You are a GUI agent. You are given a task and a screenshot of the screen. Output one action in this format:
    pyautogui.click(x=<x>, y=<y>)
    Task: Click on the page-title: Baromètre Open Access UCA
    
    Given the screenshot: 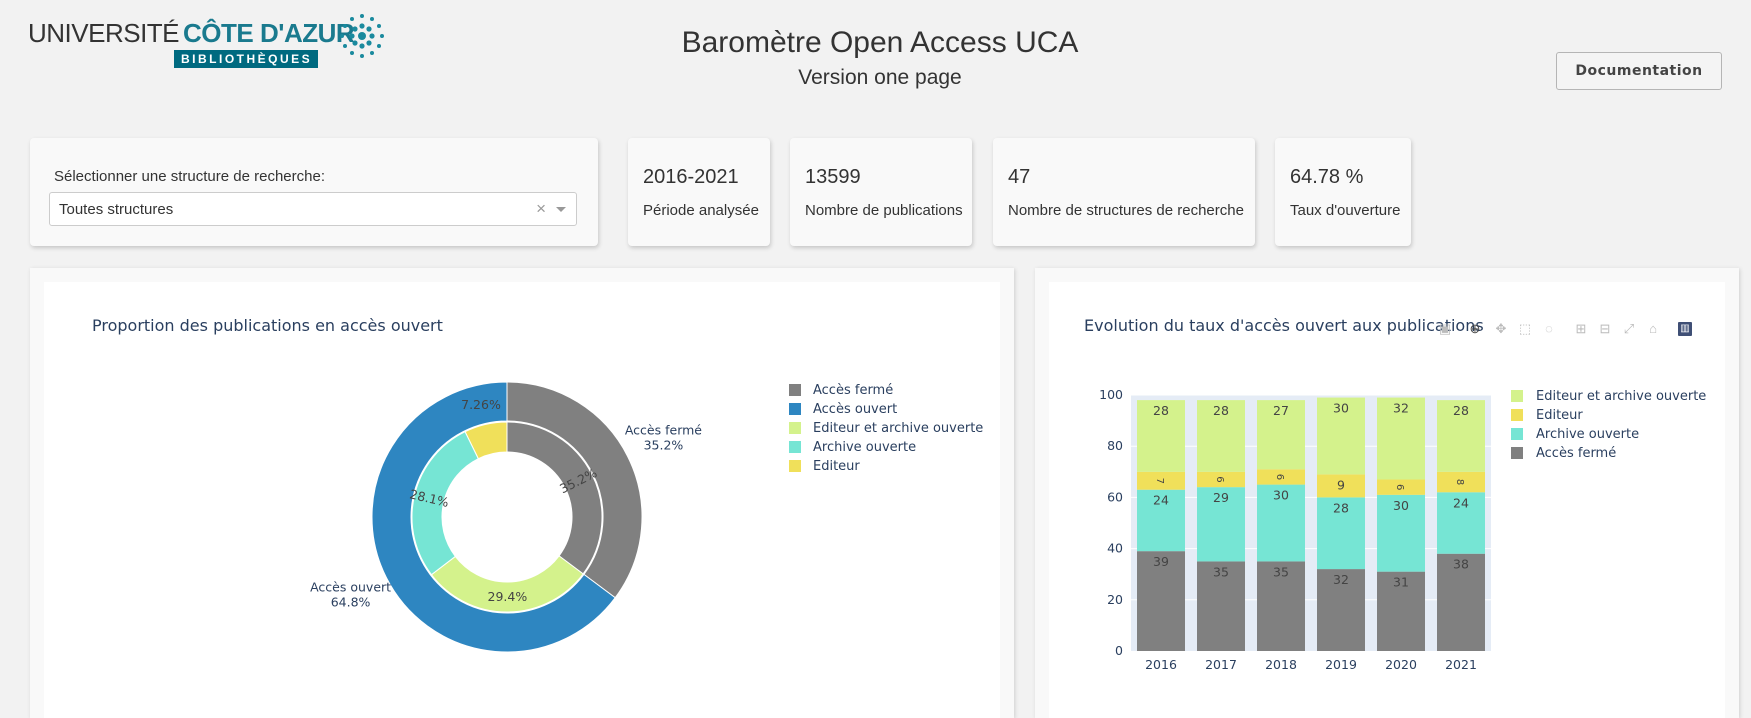 What is the action you would take?
    pyautogui.click(x=880, y=42)
    